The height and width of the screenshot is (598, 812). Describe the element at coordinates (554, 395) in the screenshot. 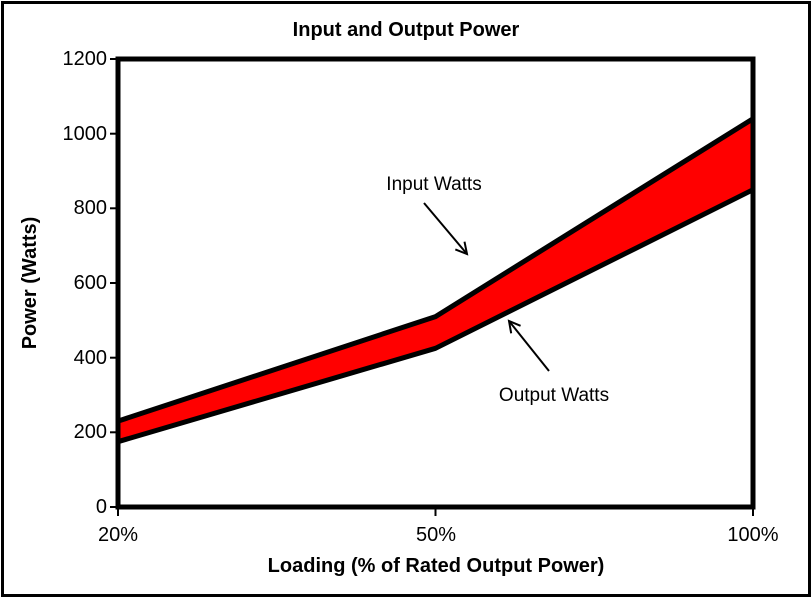

I see `output-watts-label: Output Watts` at that location.